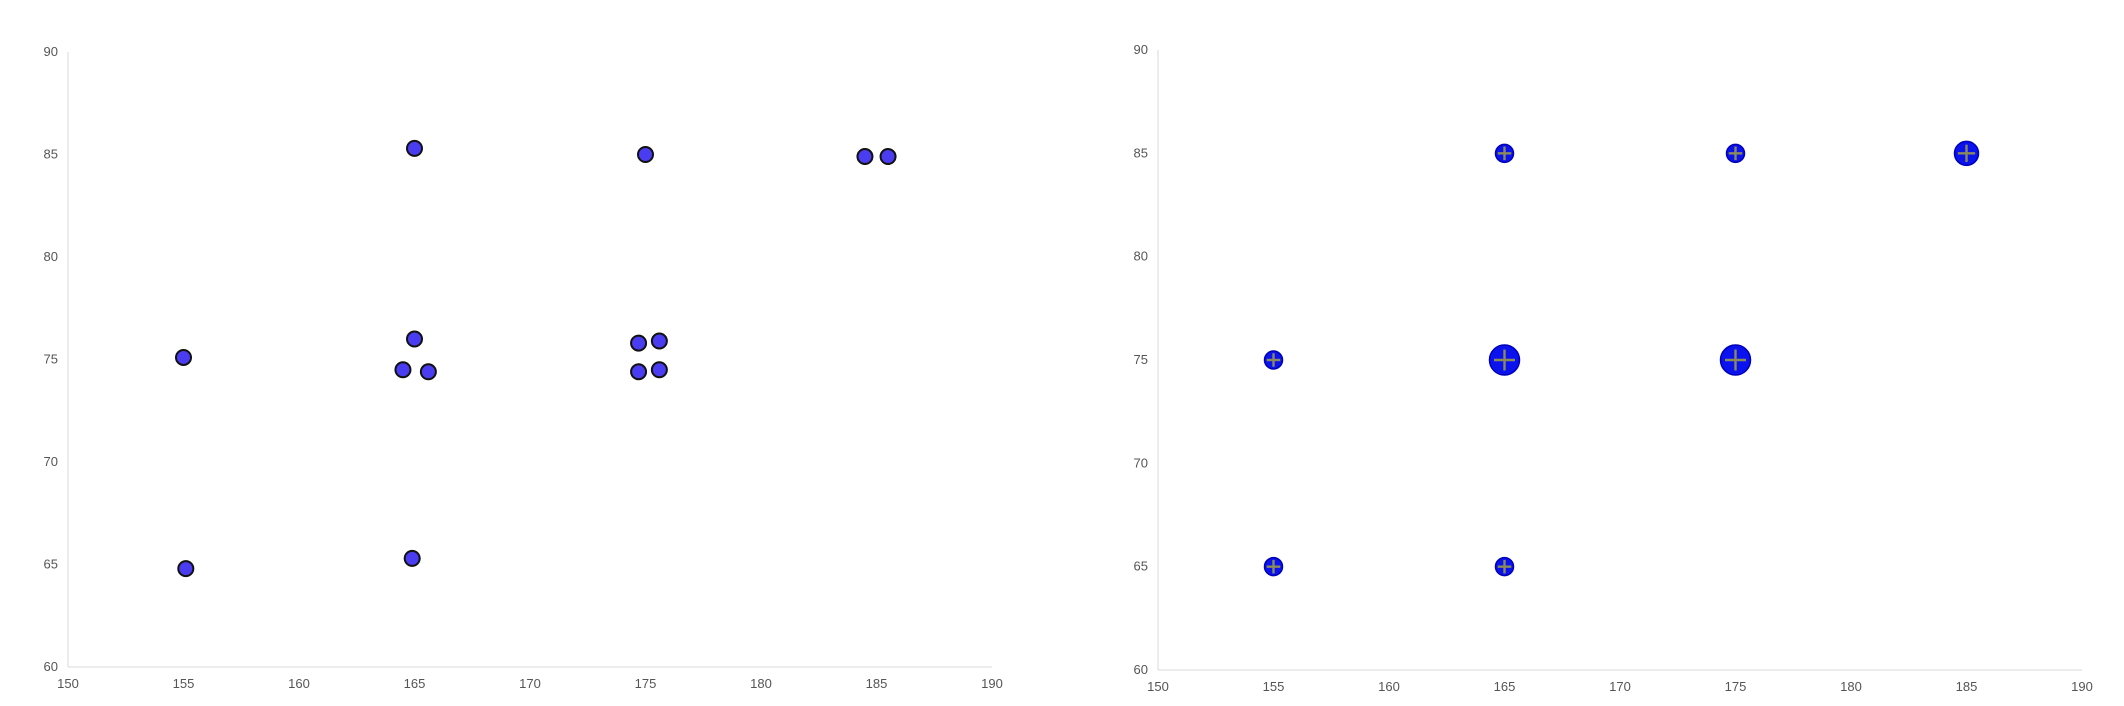  Describe the element at coordinates (415, 683) in the screenshot. I see `left-x-tick-label: 165` at that location.